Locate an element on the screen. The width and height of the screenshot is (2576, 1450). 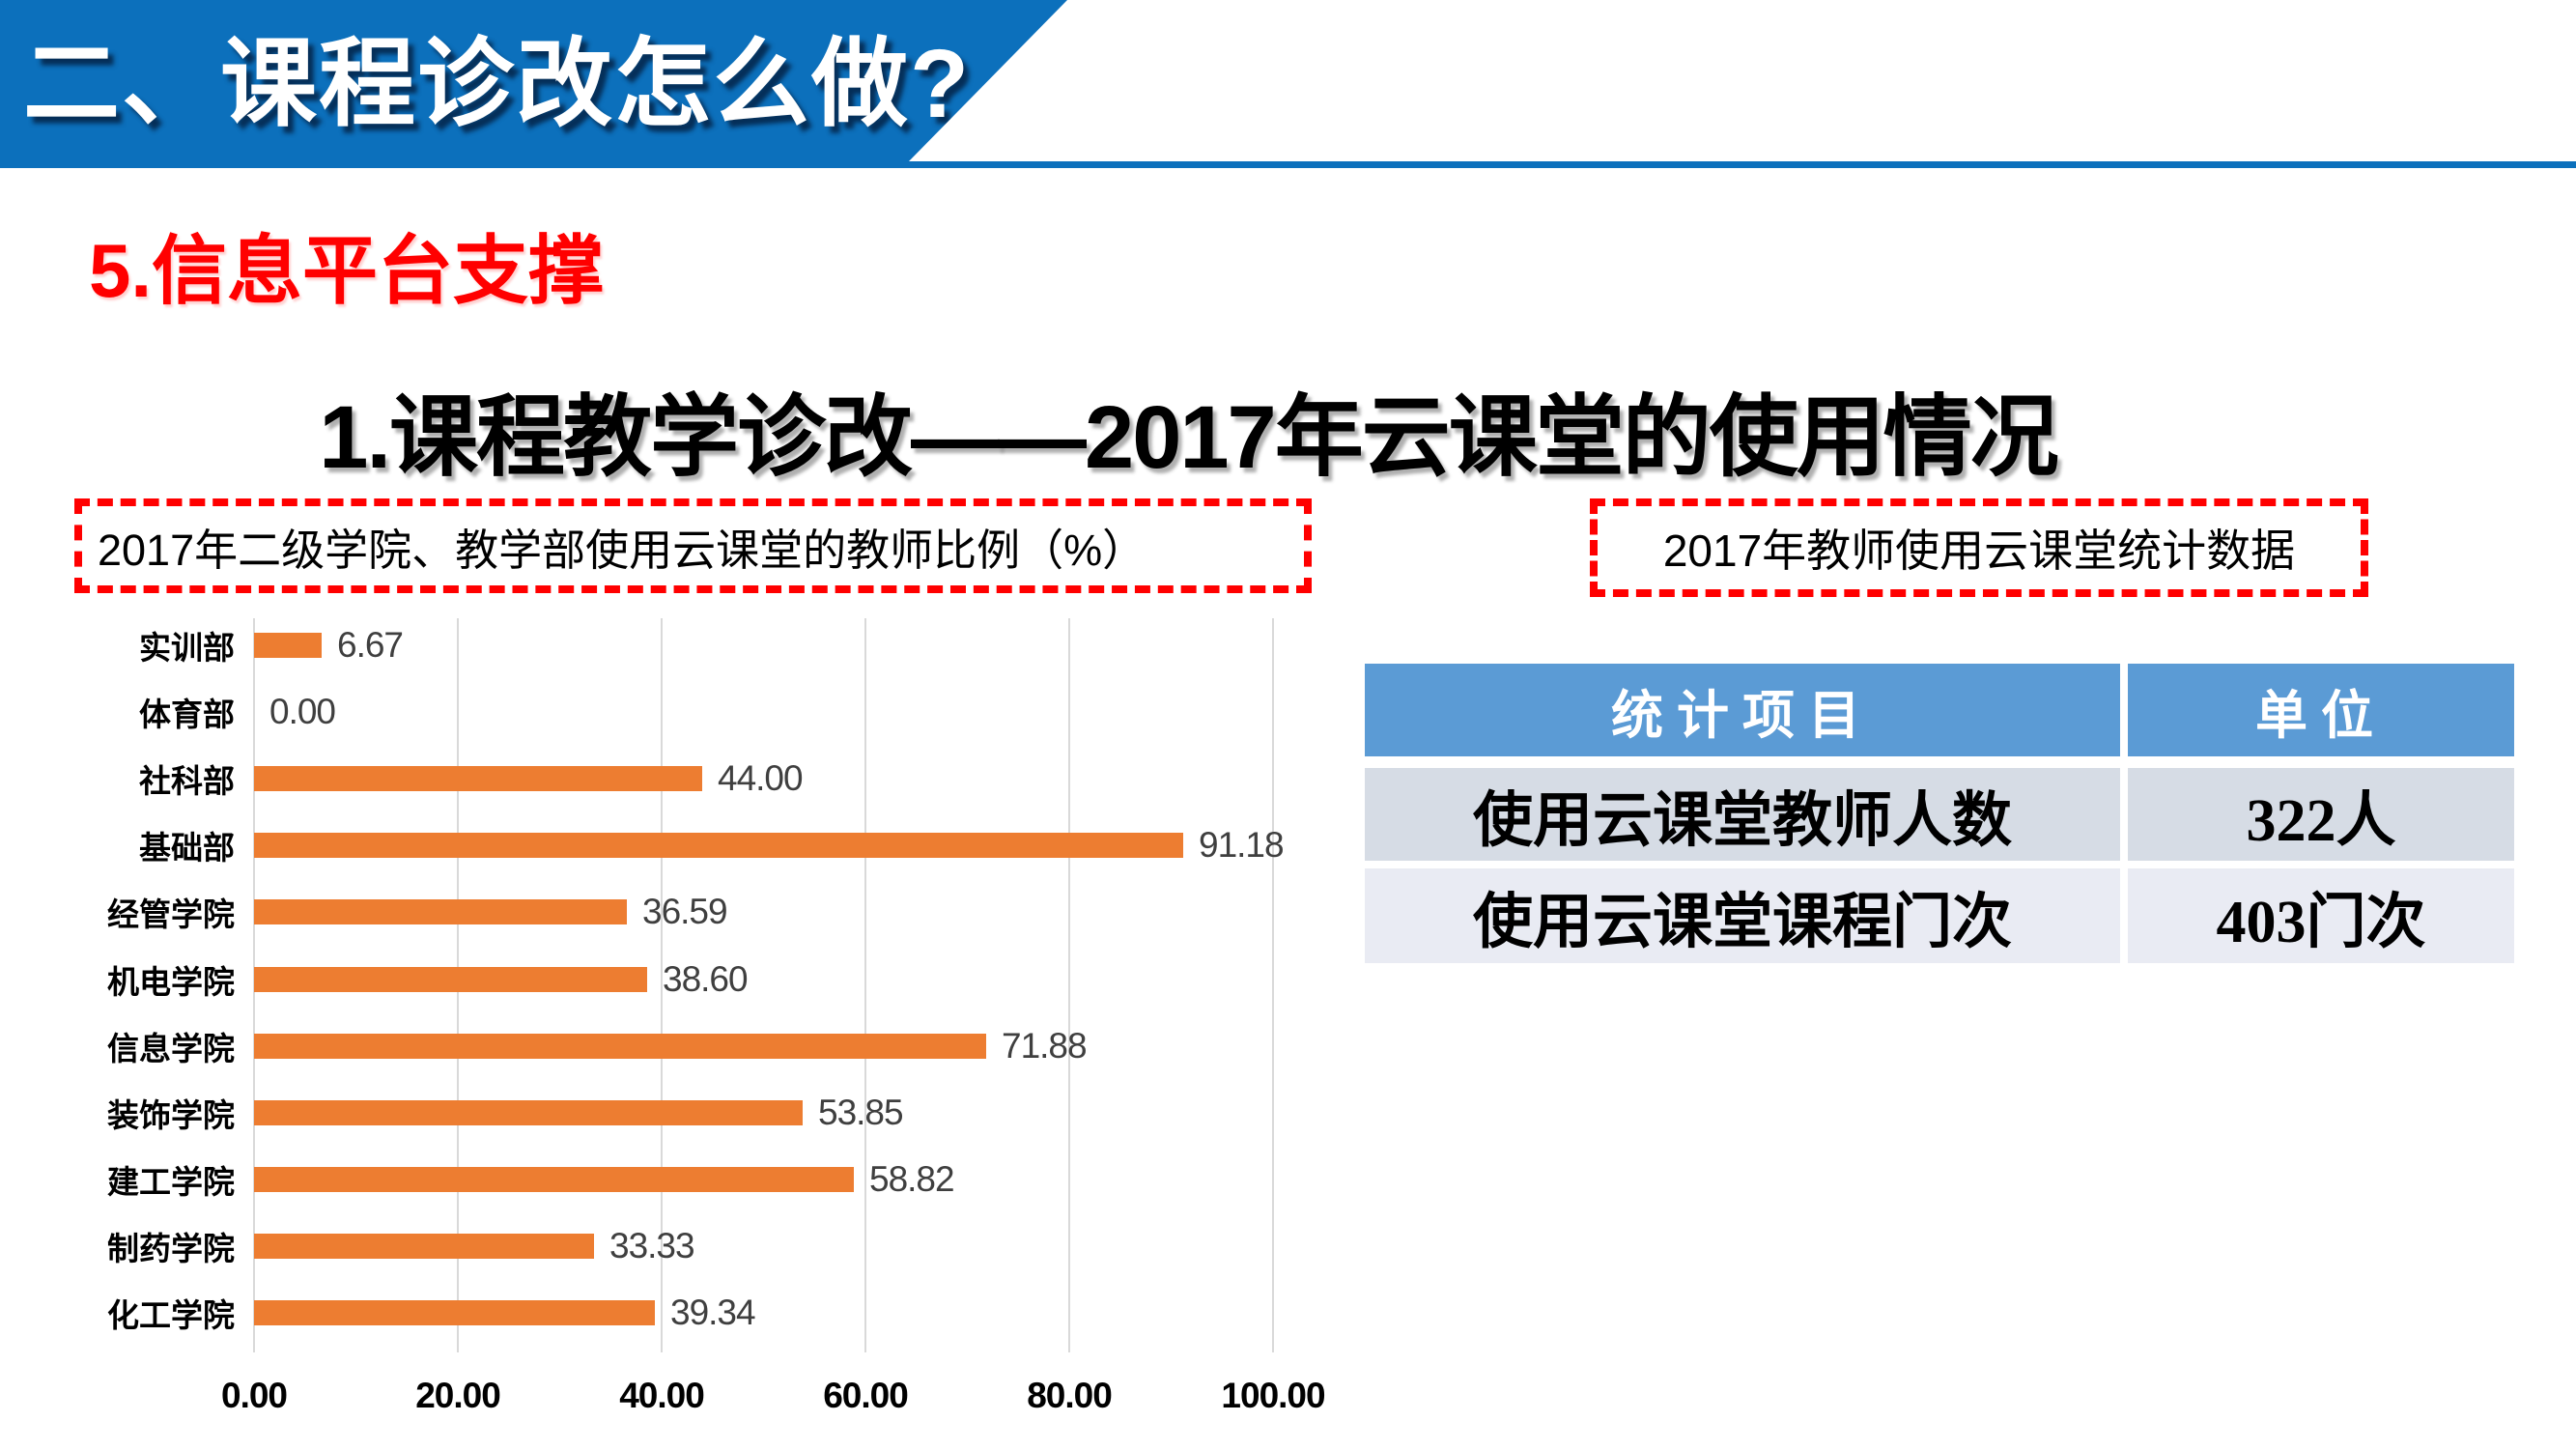
chart-caption-box: 2017年二级学院、教学部使用云课堂的教师比例（%） is located at coordinates (693, 546).